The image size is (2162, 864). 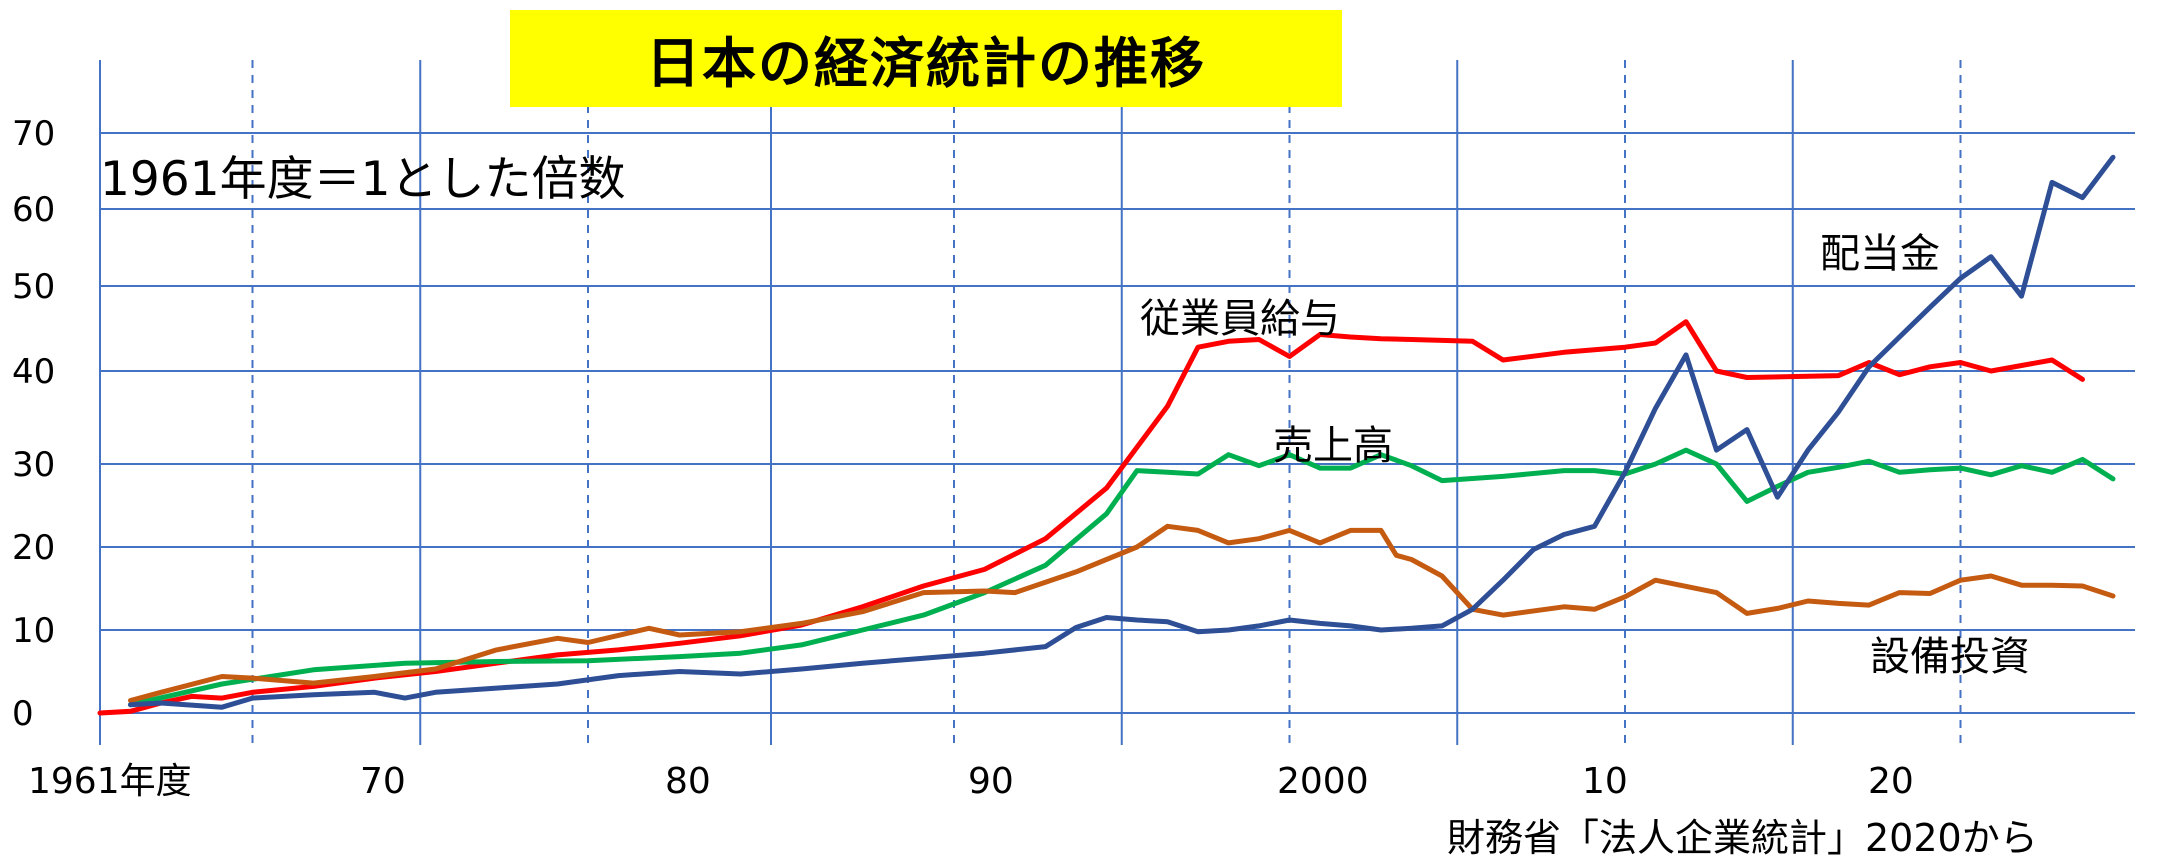 What do you see at coordinates (110, 781) in the screenshot?
I see `x-tick-label: 1961年度` at bounding box center [110, 781].